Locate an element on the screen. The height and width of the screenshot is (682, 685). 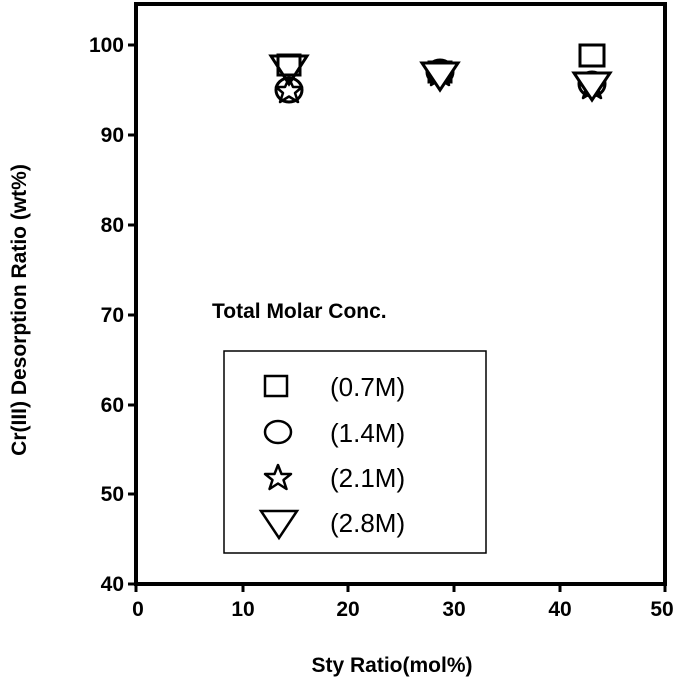
legend-title-annotation: Total Molar Conc. is located at coordinates (299, 311).